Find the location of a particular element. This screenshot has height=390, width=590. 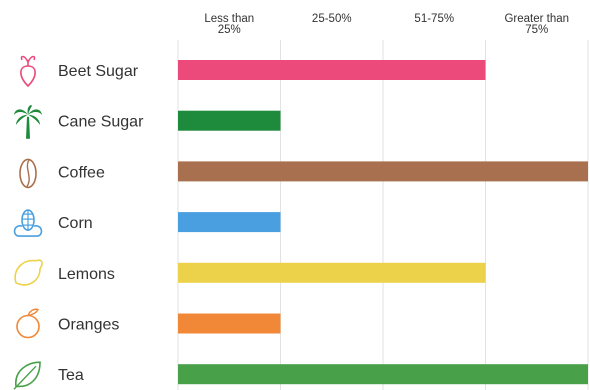

beet-icon is located at coordinates (28, 71).